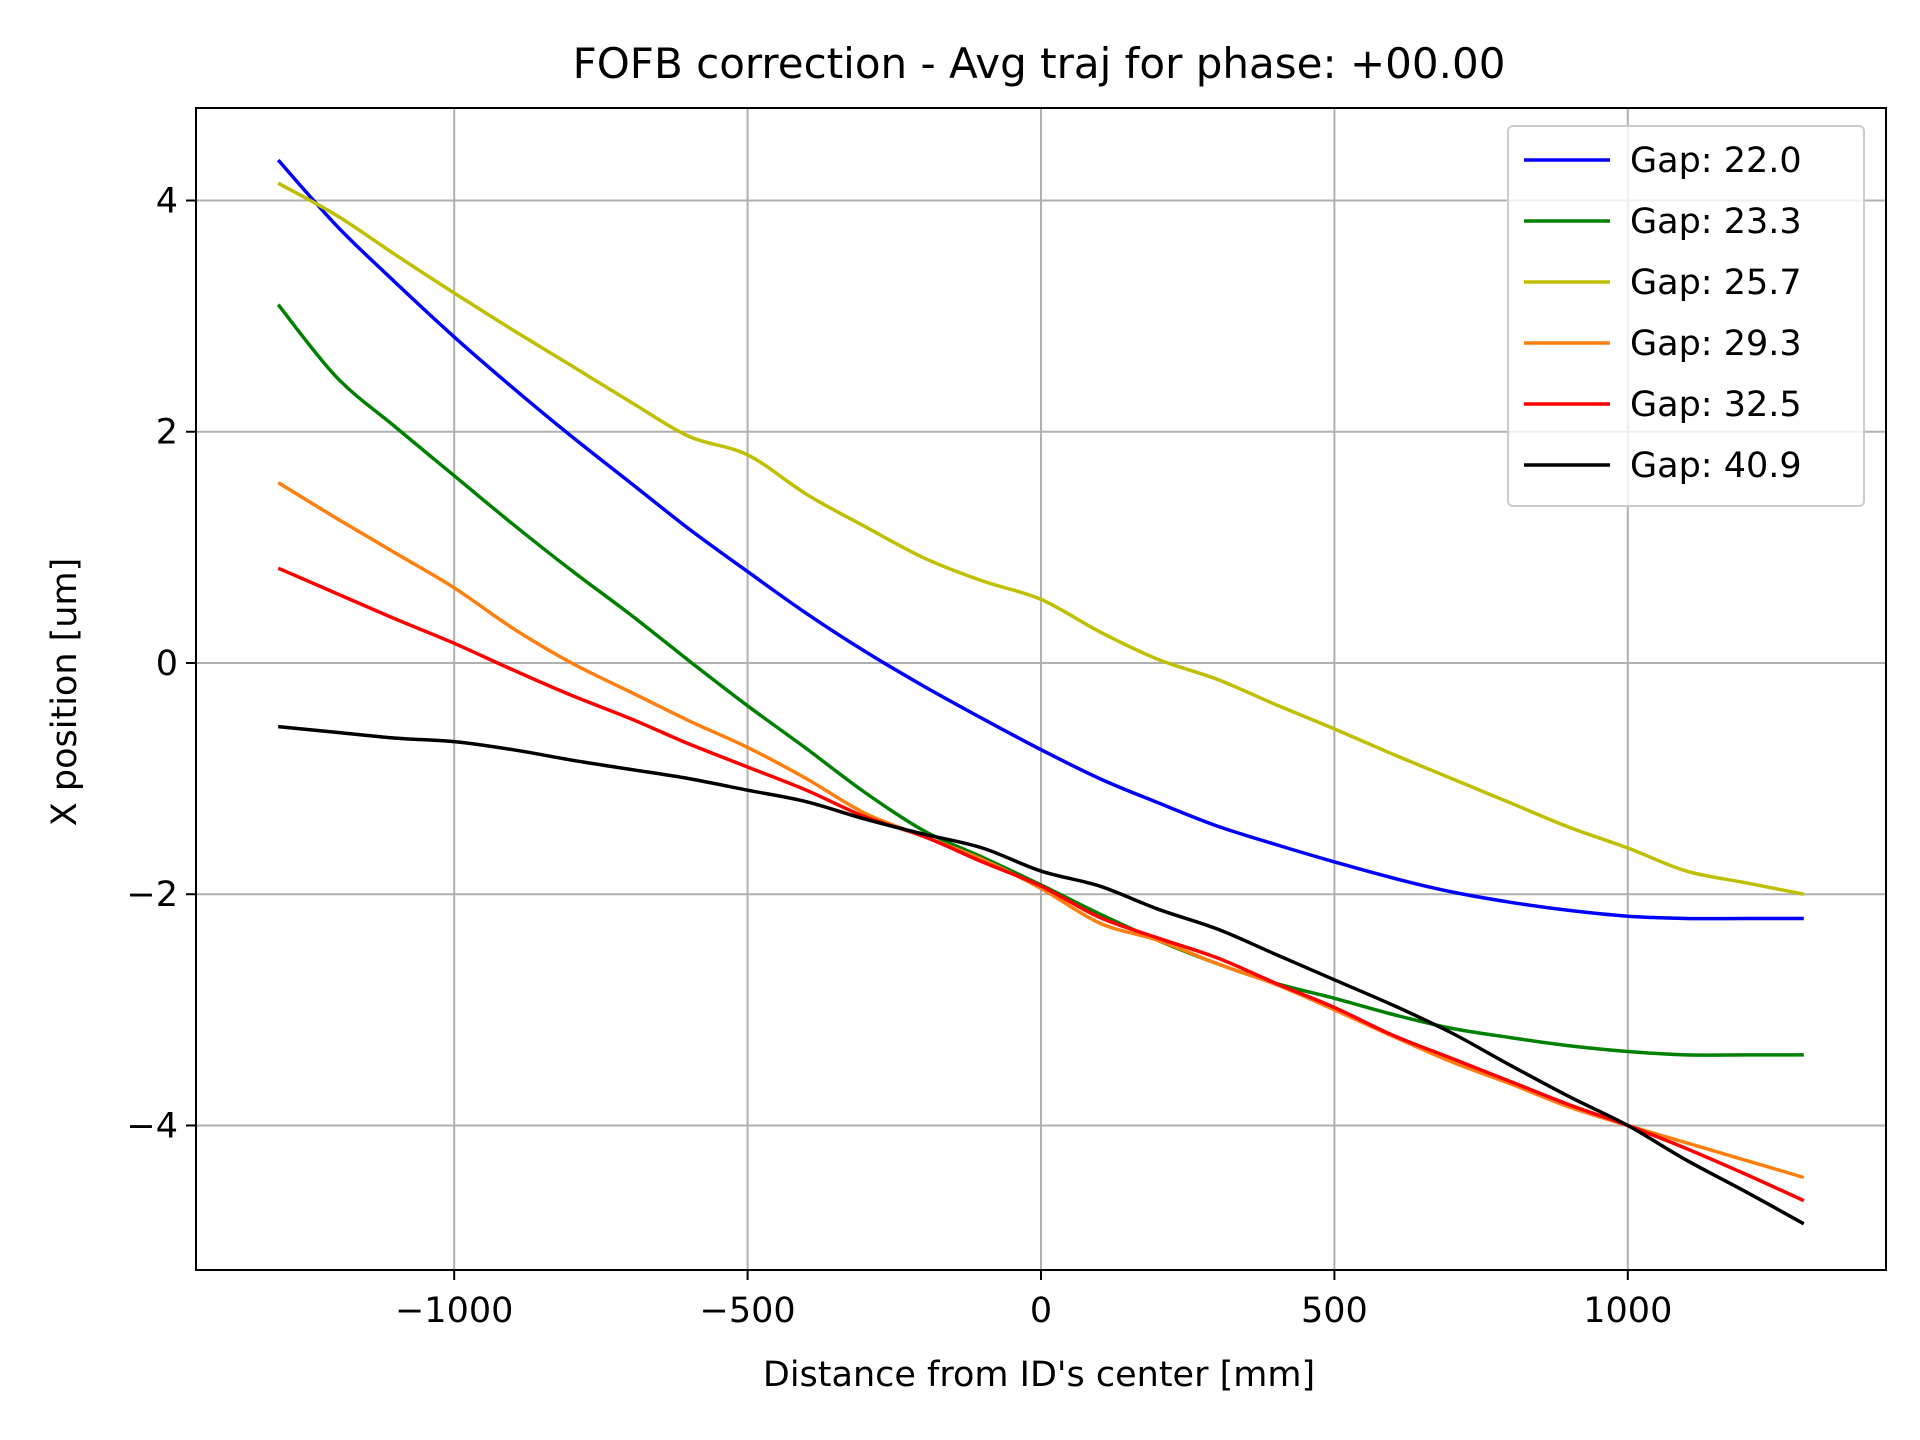 Image resolution: width=1920 pixels, height=1440 pixels. Describe the element at coordinates (454, 1311) in the screenshot. I see `x-tick-label: −1000` at that location.